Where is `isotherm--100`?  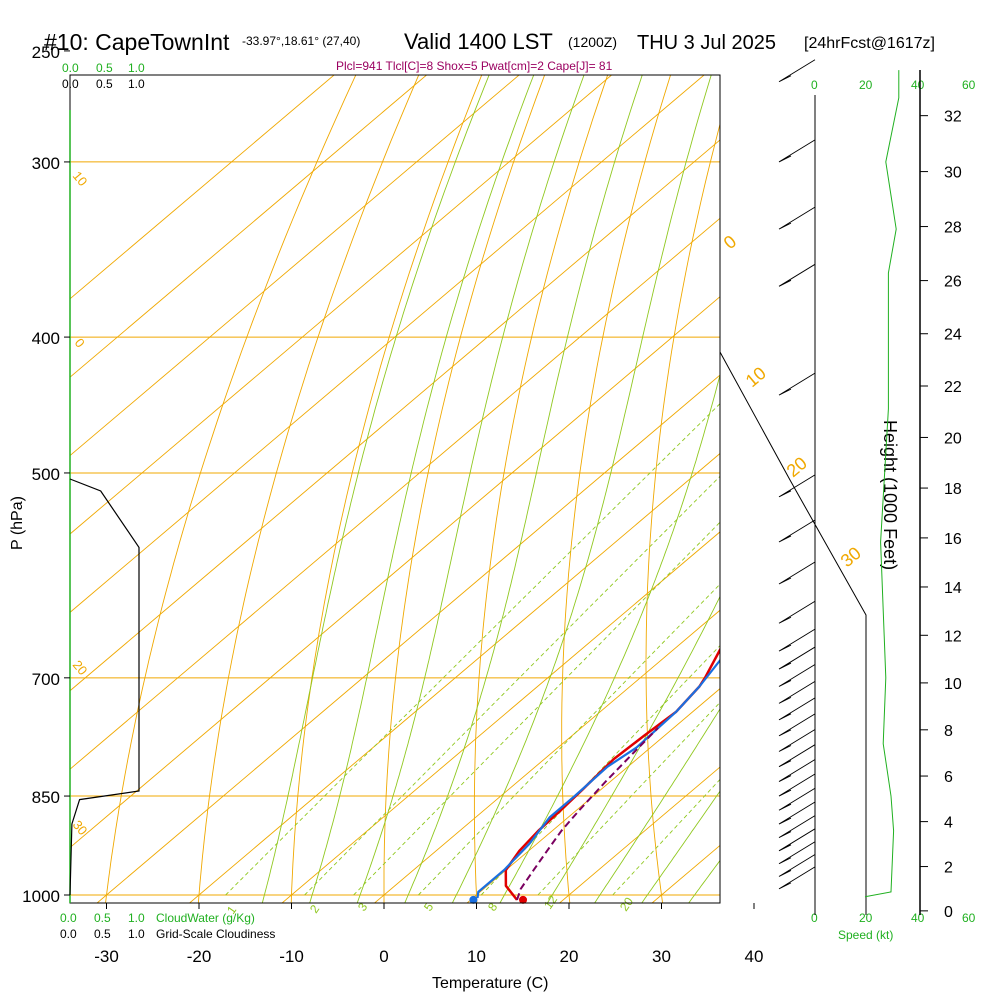
isotherm--100 is located at coordinates (249, 226).